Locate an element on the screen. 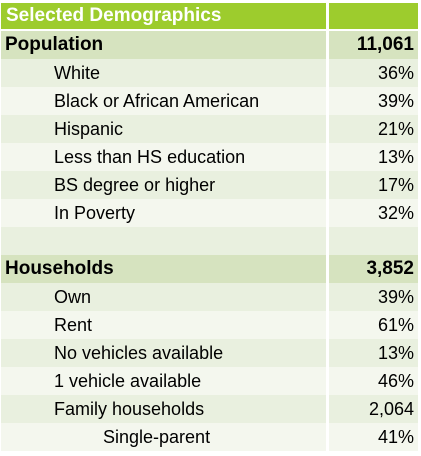 Image resolution: width=421 pixels, height=456 pixels. row-value: 32% is located at coordinates (373, 213).